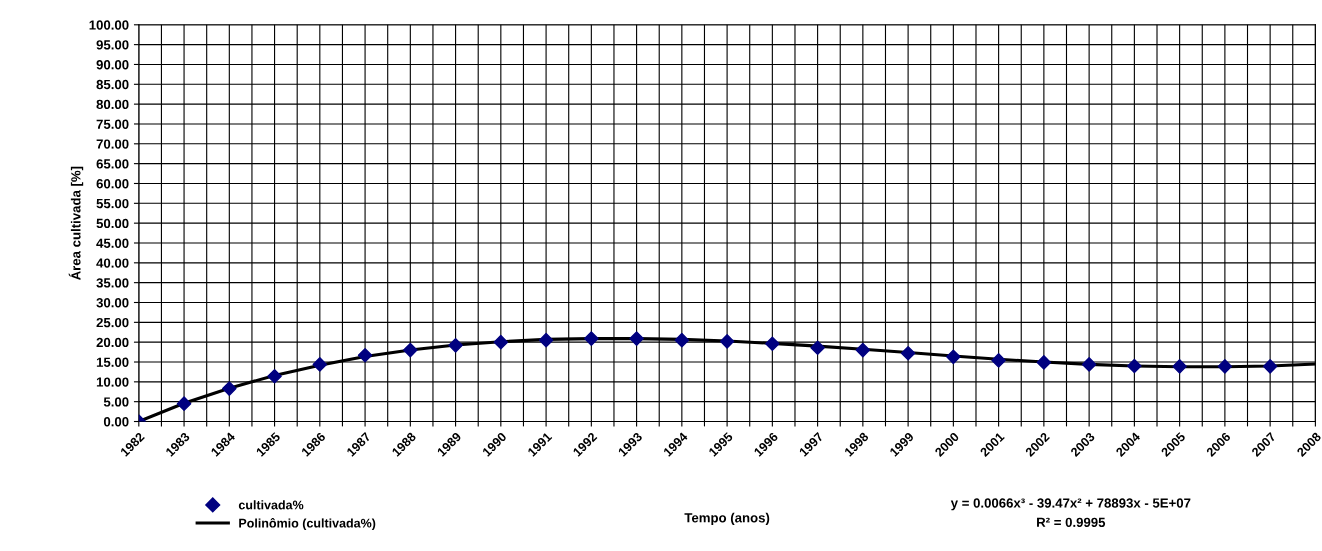  I want to click on y-tick-label: 20.00, so click(112, 342).